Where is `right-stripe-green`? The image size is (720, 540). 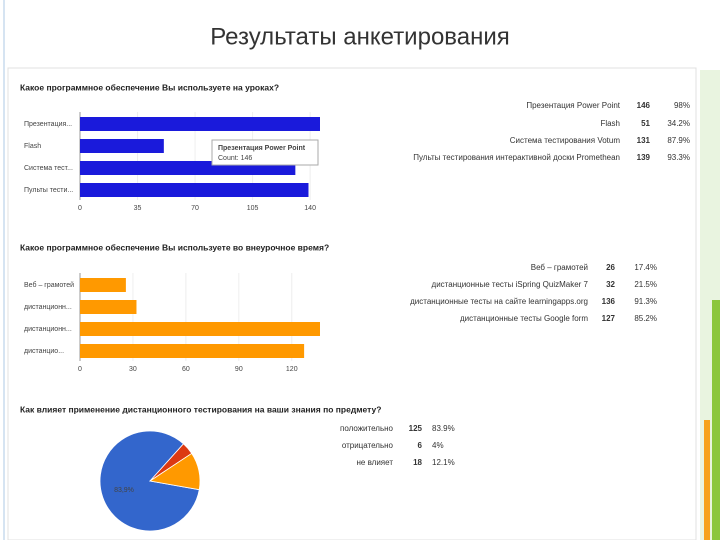
right-stripe-green is located at coordinates (716, 420).